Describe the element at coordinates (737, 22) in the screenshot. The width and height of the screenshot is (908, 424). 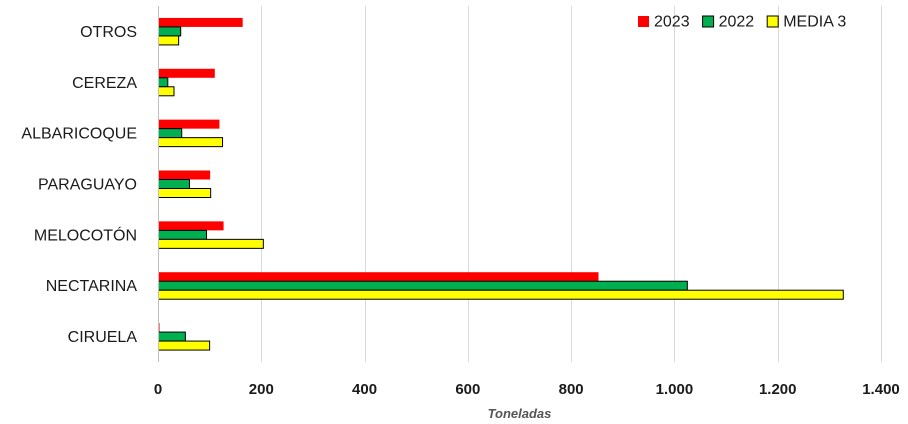
I see `legend-label: 2022` at that location.